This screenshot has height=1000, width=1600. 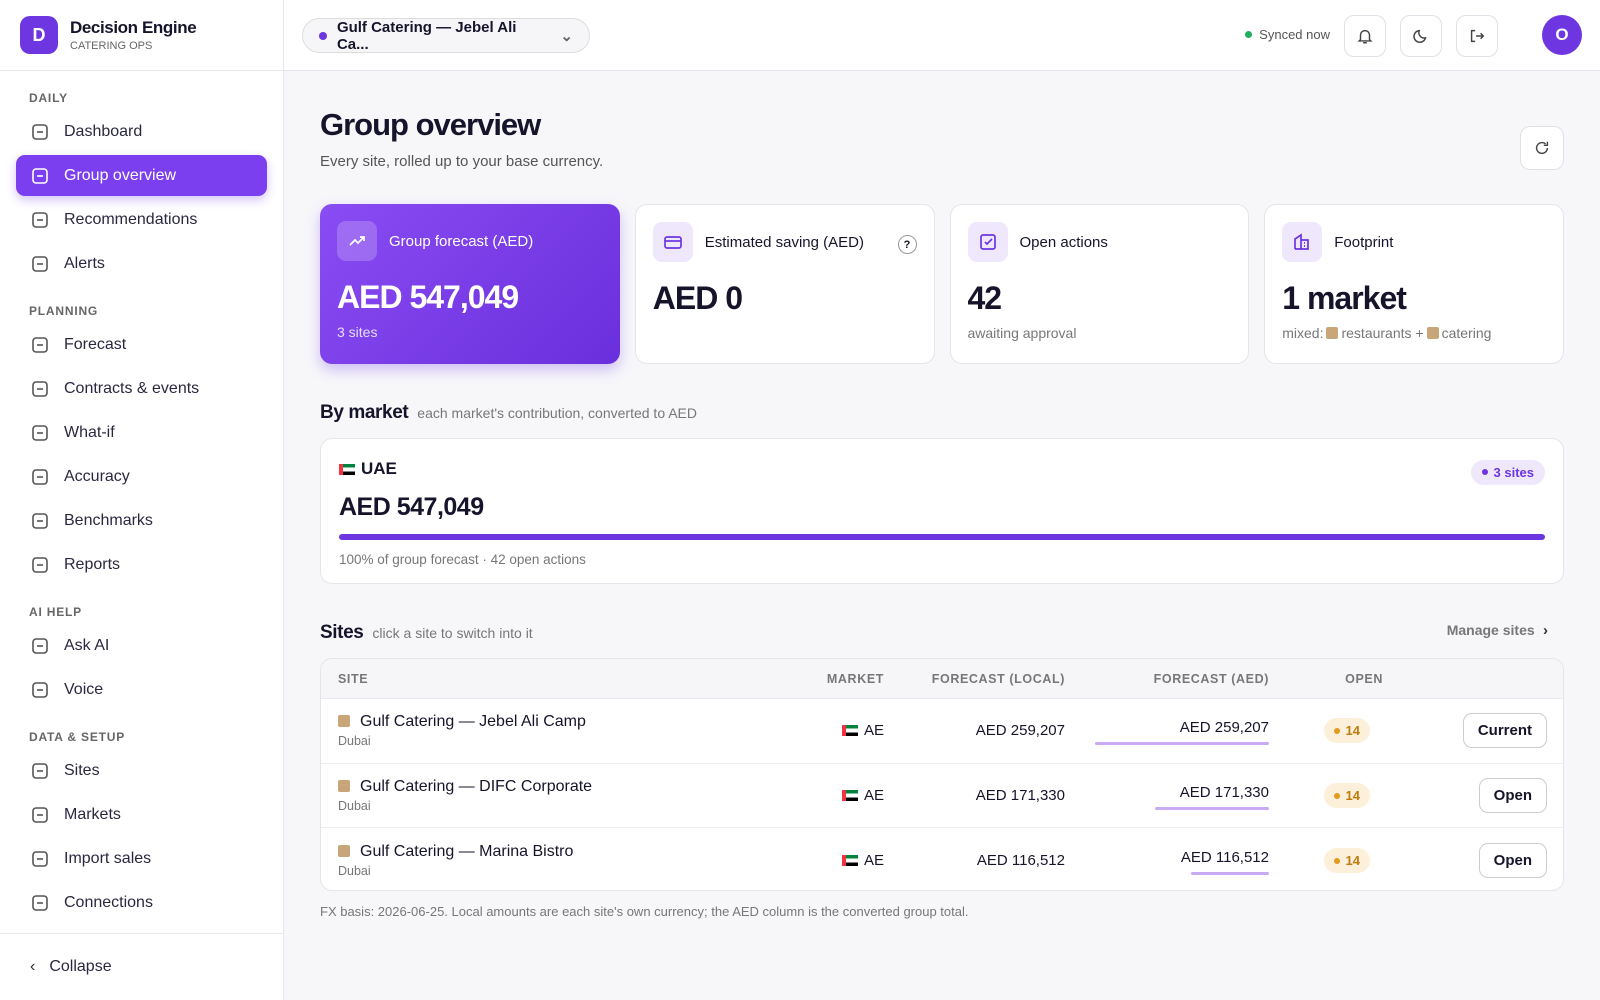 What do you see at coordinates (141, 388) in the screenshot?
I see `nav-item: Contracts & events` at bounding box center [141, 388].